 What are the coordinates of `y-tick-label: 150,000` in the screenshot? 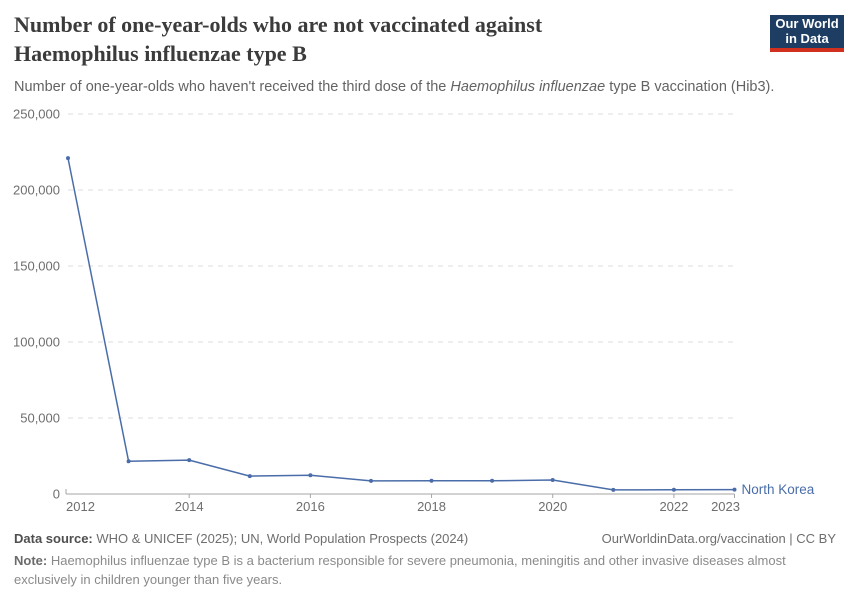 It's located at (36, 266).